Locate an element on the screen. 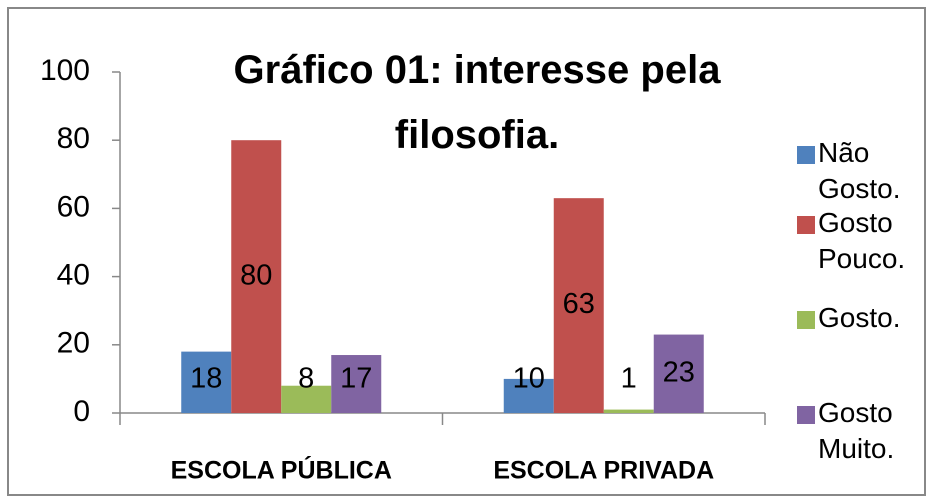 This screenshot has width=939, height=503. y-tick-label: 0 is located at coordinates (81, 411).